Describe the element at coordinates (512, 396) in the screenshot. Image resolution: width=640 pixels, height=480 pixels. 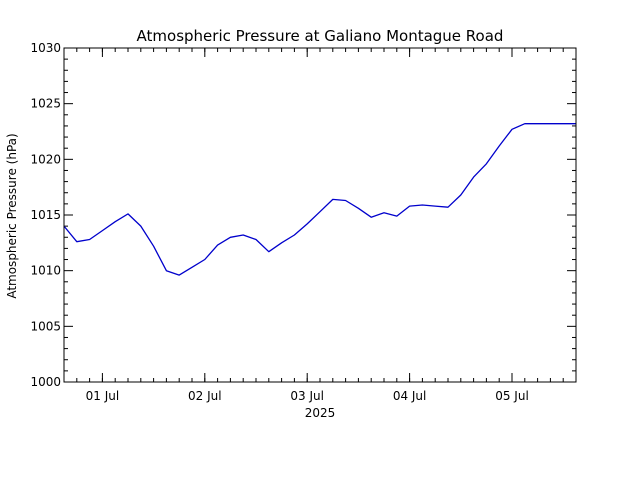
I see `x-tick-label: 05 Jul` at that location.